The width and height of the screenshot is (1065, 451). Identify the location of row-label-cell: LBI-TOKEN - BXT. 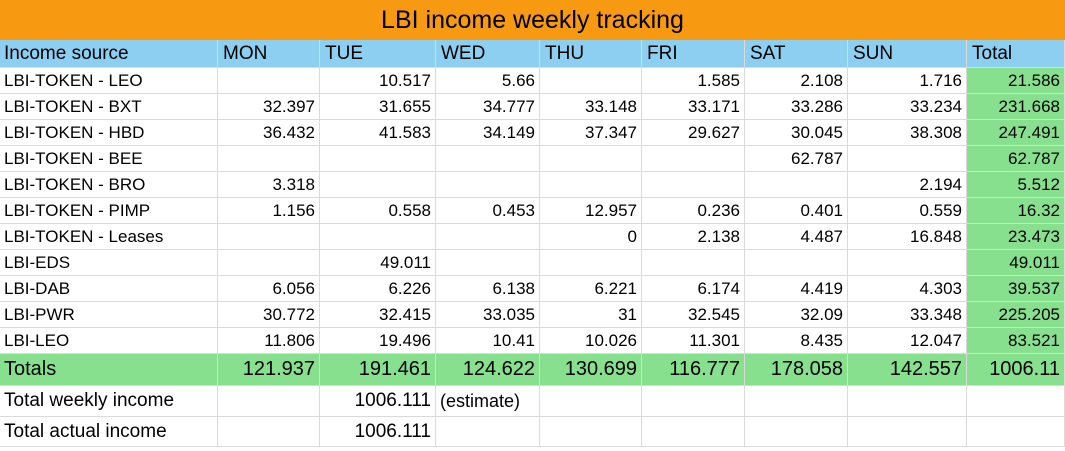
(109, 107).